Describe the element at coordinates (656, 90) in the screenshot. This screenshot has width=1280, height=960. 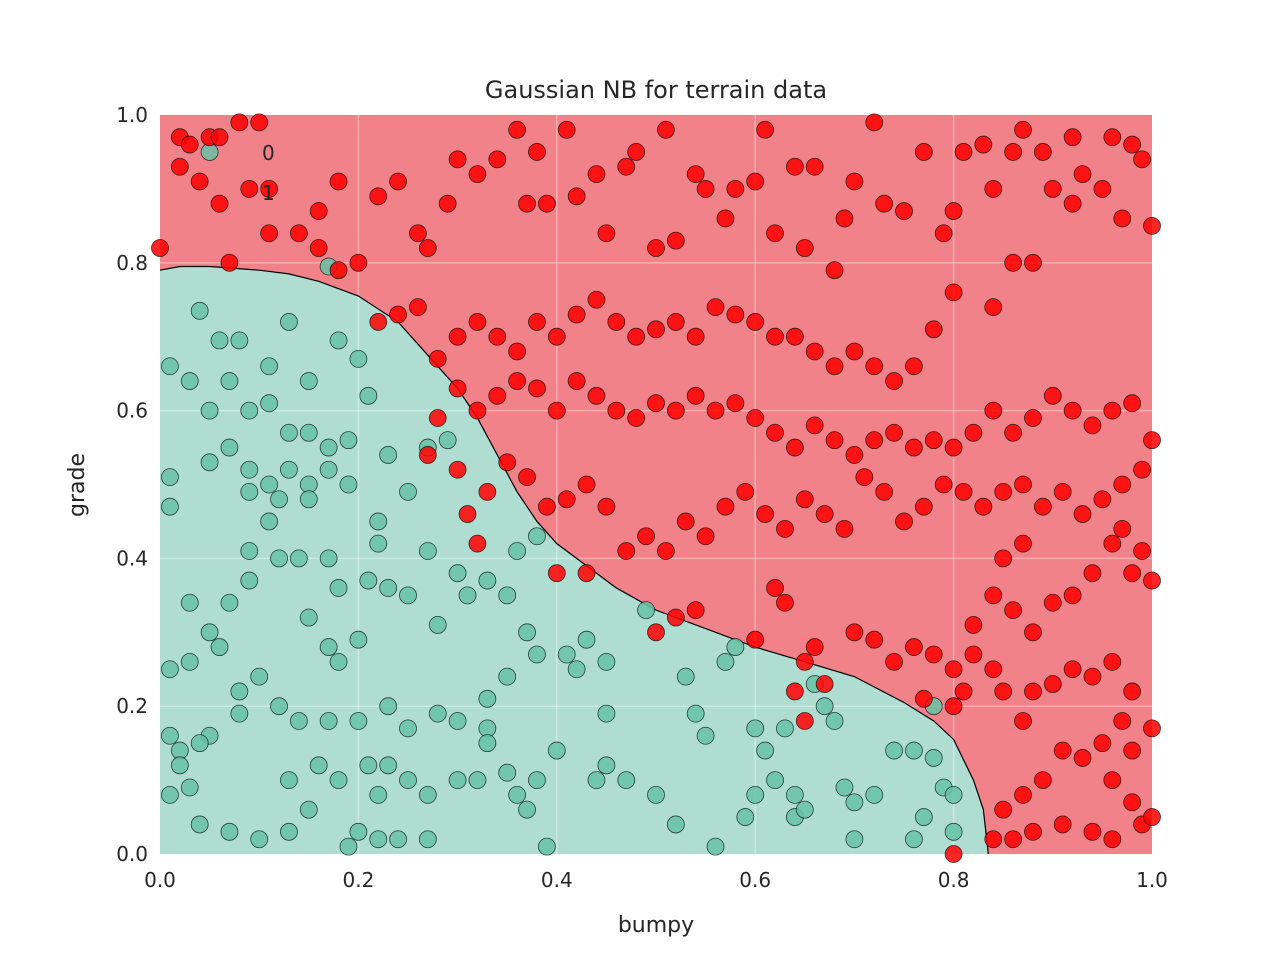
I see `chart-title: Gaussian NB for terrain data` at that location.